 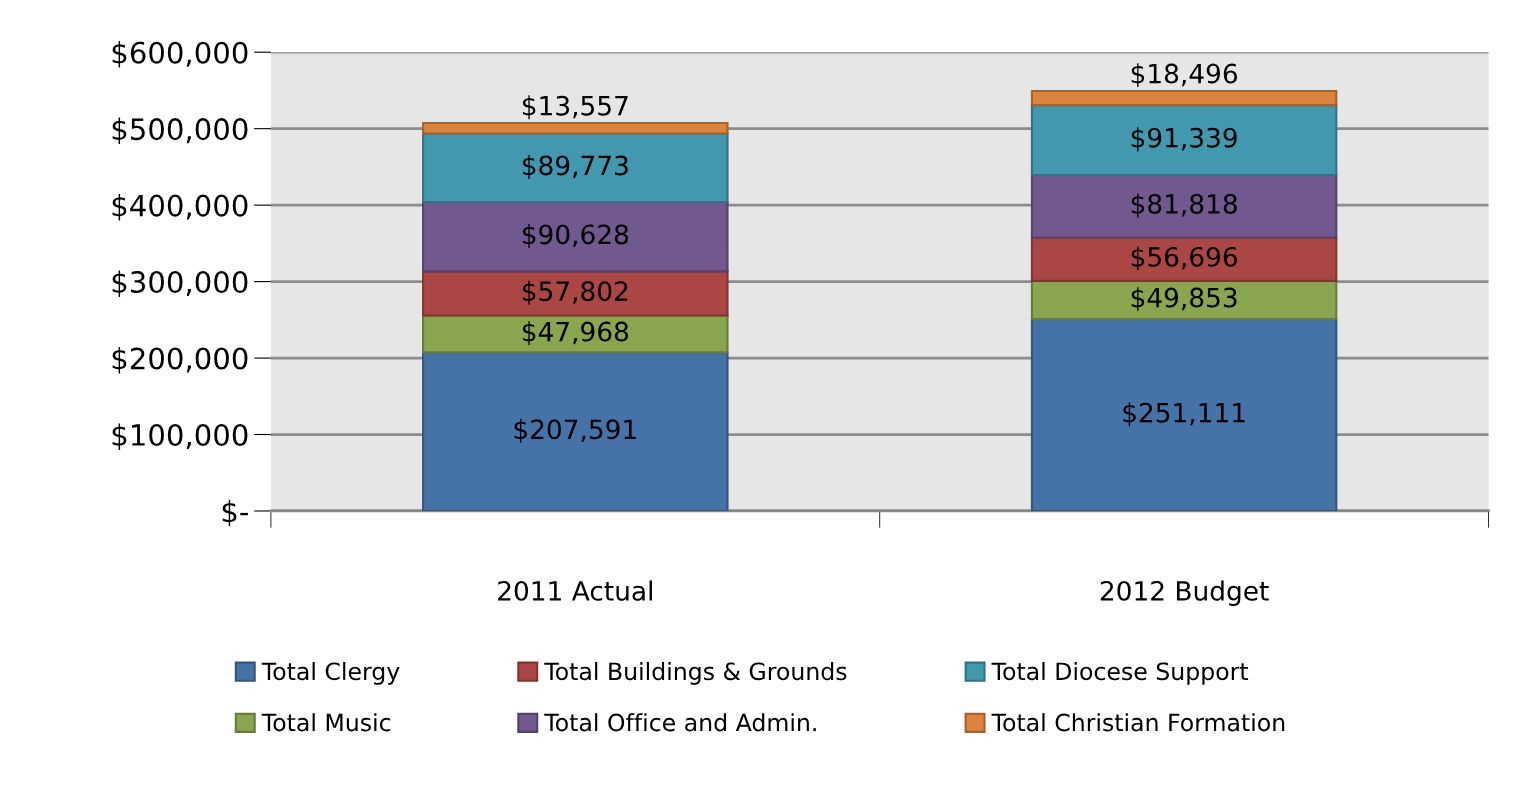 What do you see at coordinates (680, 722) in the screenshot?
I see `legend-label: Total Office and Admin.` at bounding box center [680, 722].